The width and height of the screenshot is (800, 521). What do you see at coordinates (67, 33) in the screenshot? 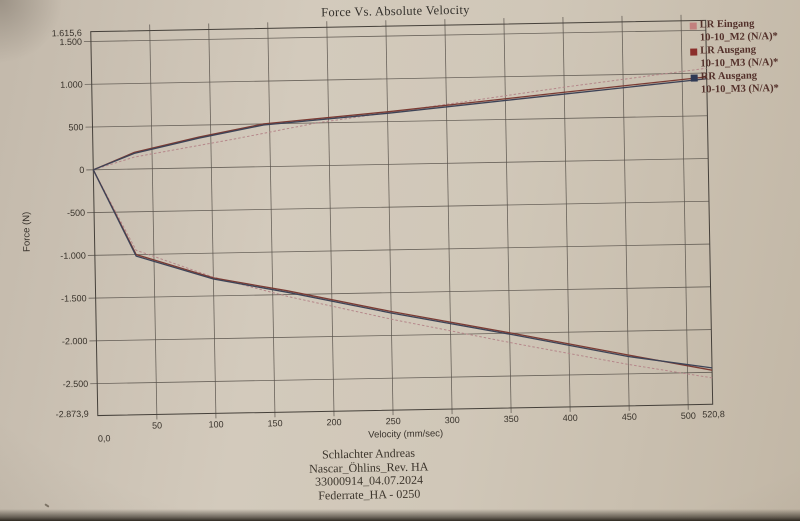
I see `y-max-label: 1.615,6` at bounding box center [67, 33].